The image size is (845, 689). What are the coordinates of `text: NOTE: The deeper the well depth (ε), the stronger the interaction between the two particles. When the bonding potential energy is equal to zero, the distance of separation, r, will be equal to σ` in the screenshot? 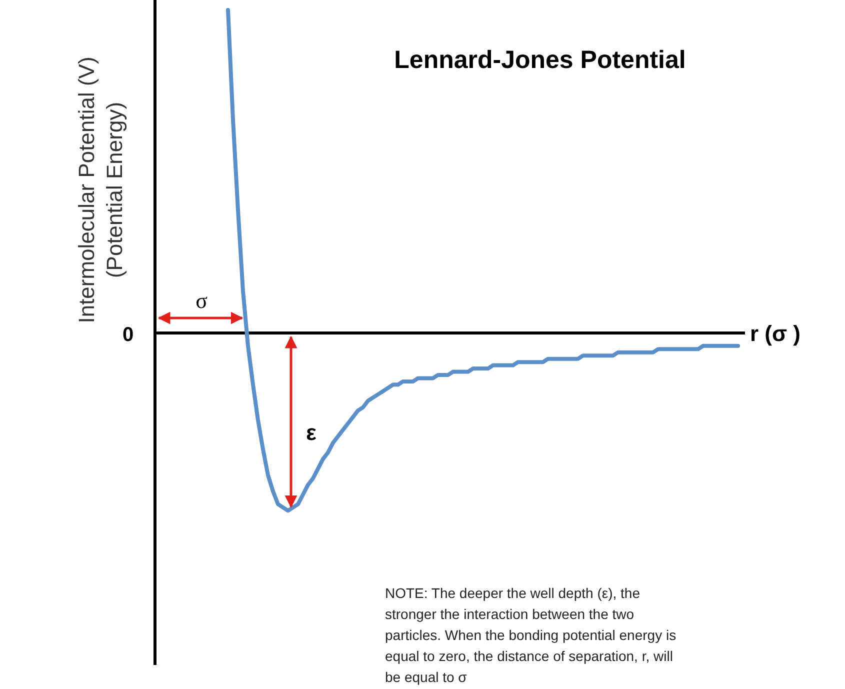 It's located at (531, 635).